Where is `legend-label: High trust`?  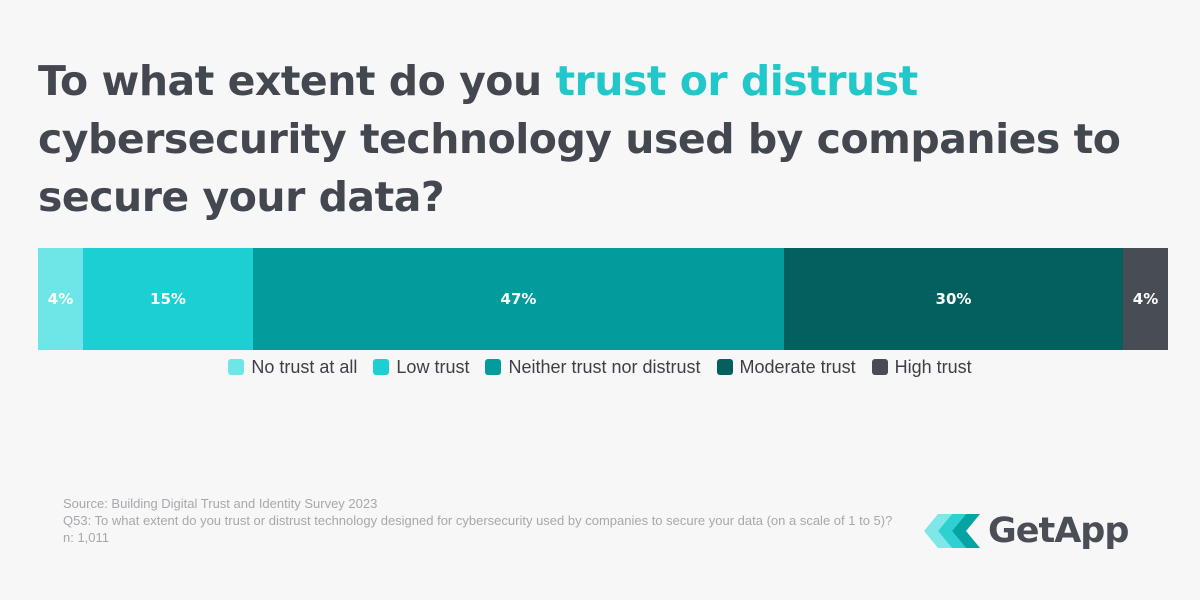
legend-label: High trust is located at coordinates (933, 366).